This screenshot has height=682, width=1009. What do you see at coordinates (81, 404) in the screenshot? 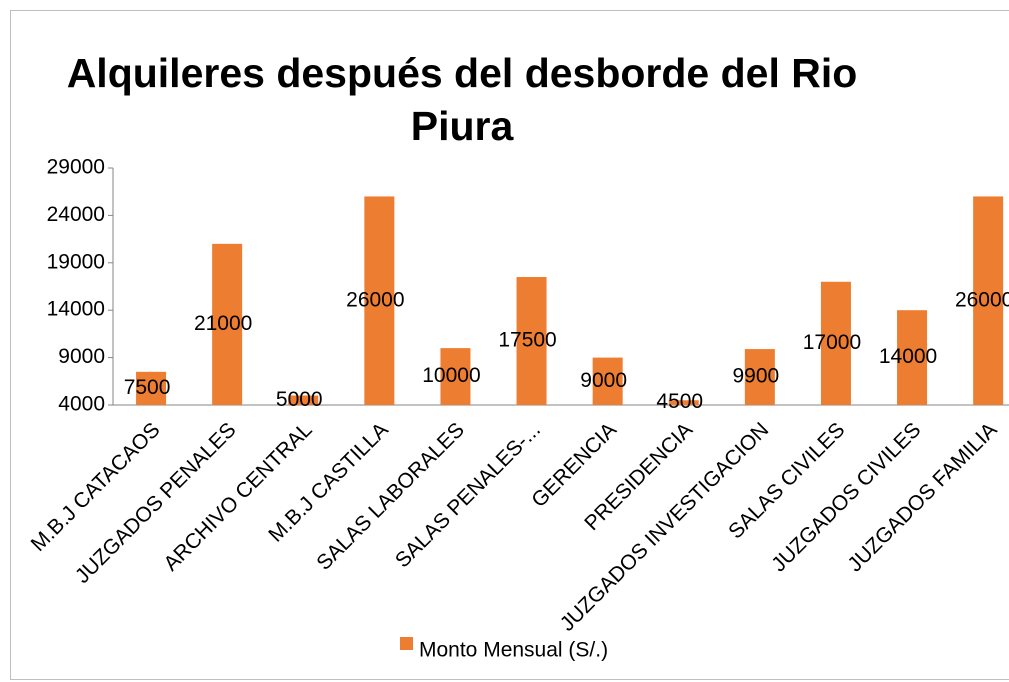
I see `y-tick-label: 4000` at bounding box center [81, 404].